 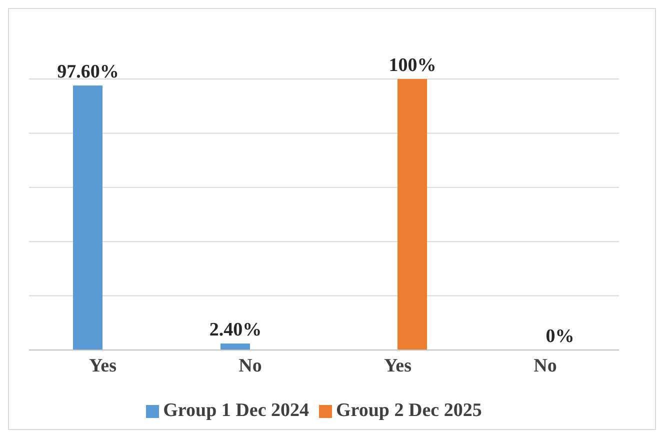 What do you see at coordinates (409, 410) in the screenshot?
I see `legend-label: Group 2 Dec 2025` at bounding box center [409, 410].